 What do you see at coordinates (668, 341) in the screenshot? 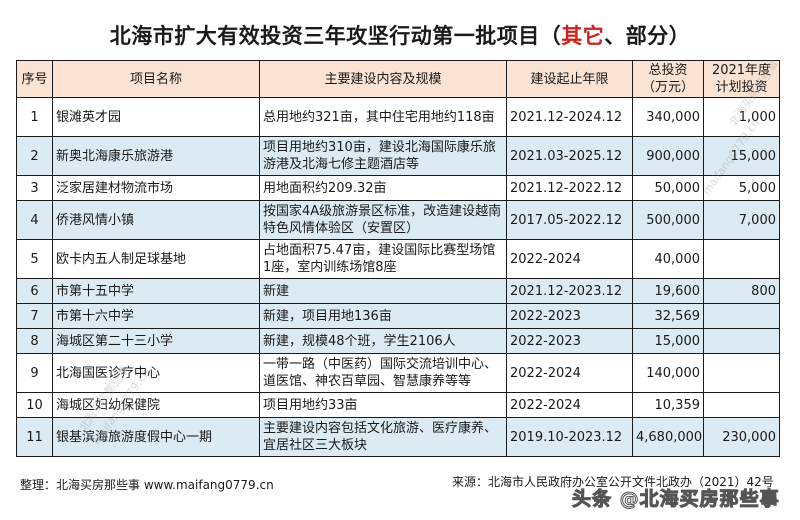
I see `cell-total: 15,000` at bounding box center [668, 341].